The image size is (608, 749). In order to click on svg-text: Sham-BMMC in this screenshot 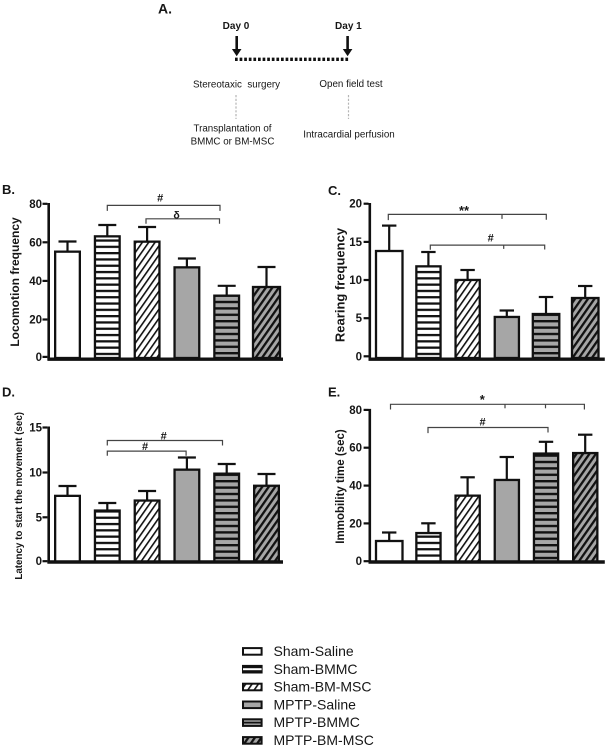, I will do `click(316, 669)`.